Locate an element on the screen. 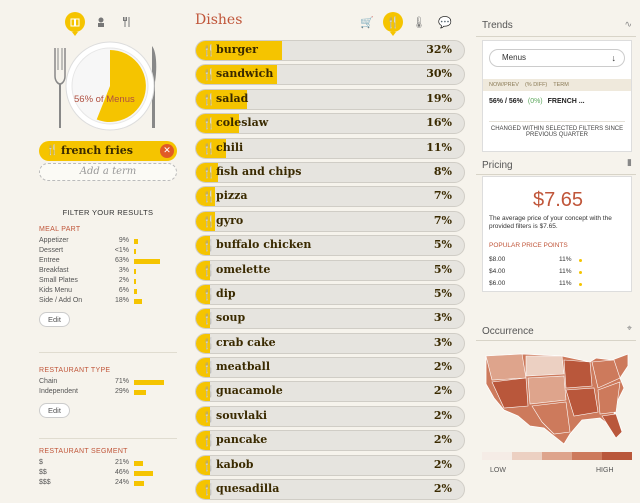  dish-row: 🍴 quesadilla 2% is located at coordinates (330, 490).